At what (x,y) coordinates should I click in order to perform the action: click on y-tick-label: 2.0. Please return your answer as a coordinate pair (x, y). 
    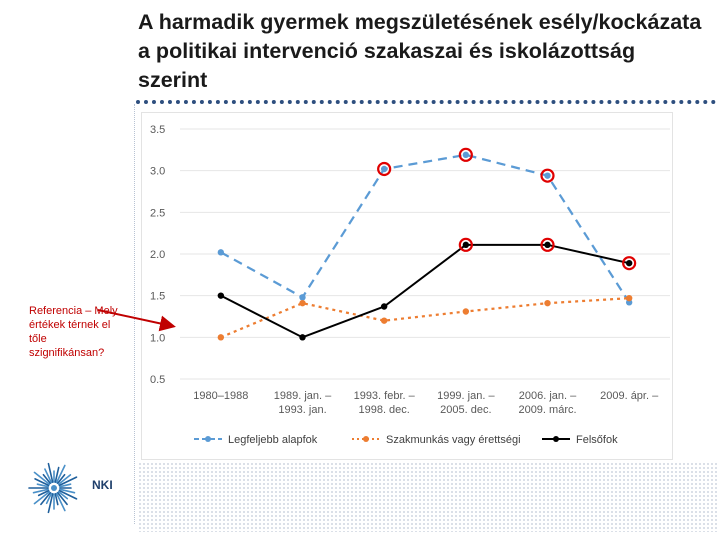
    Looking at the image, I should click on (157, 255).